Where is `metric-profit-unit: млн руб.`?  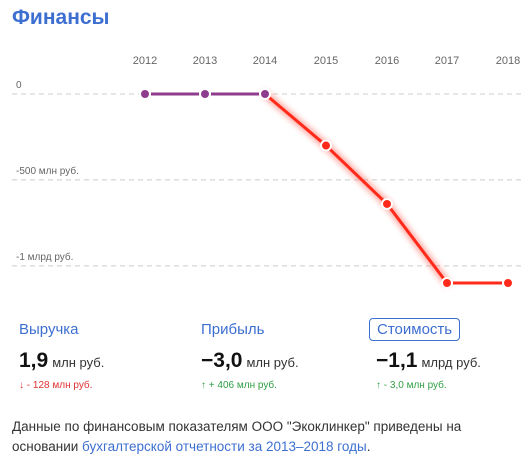
metric-profit-unit: млн руб. is located at coordinates (272, 362).